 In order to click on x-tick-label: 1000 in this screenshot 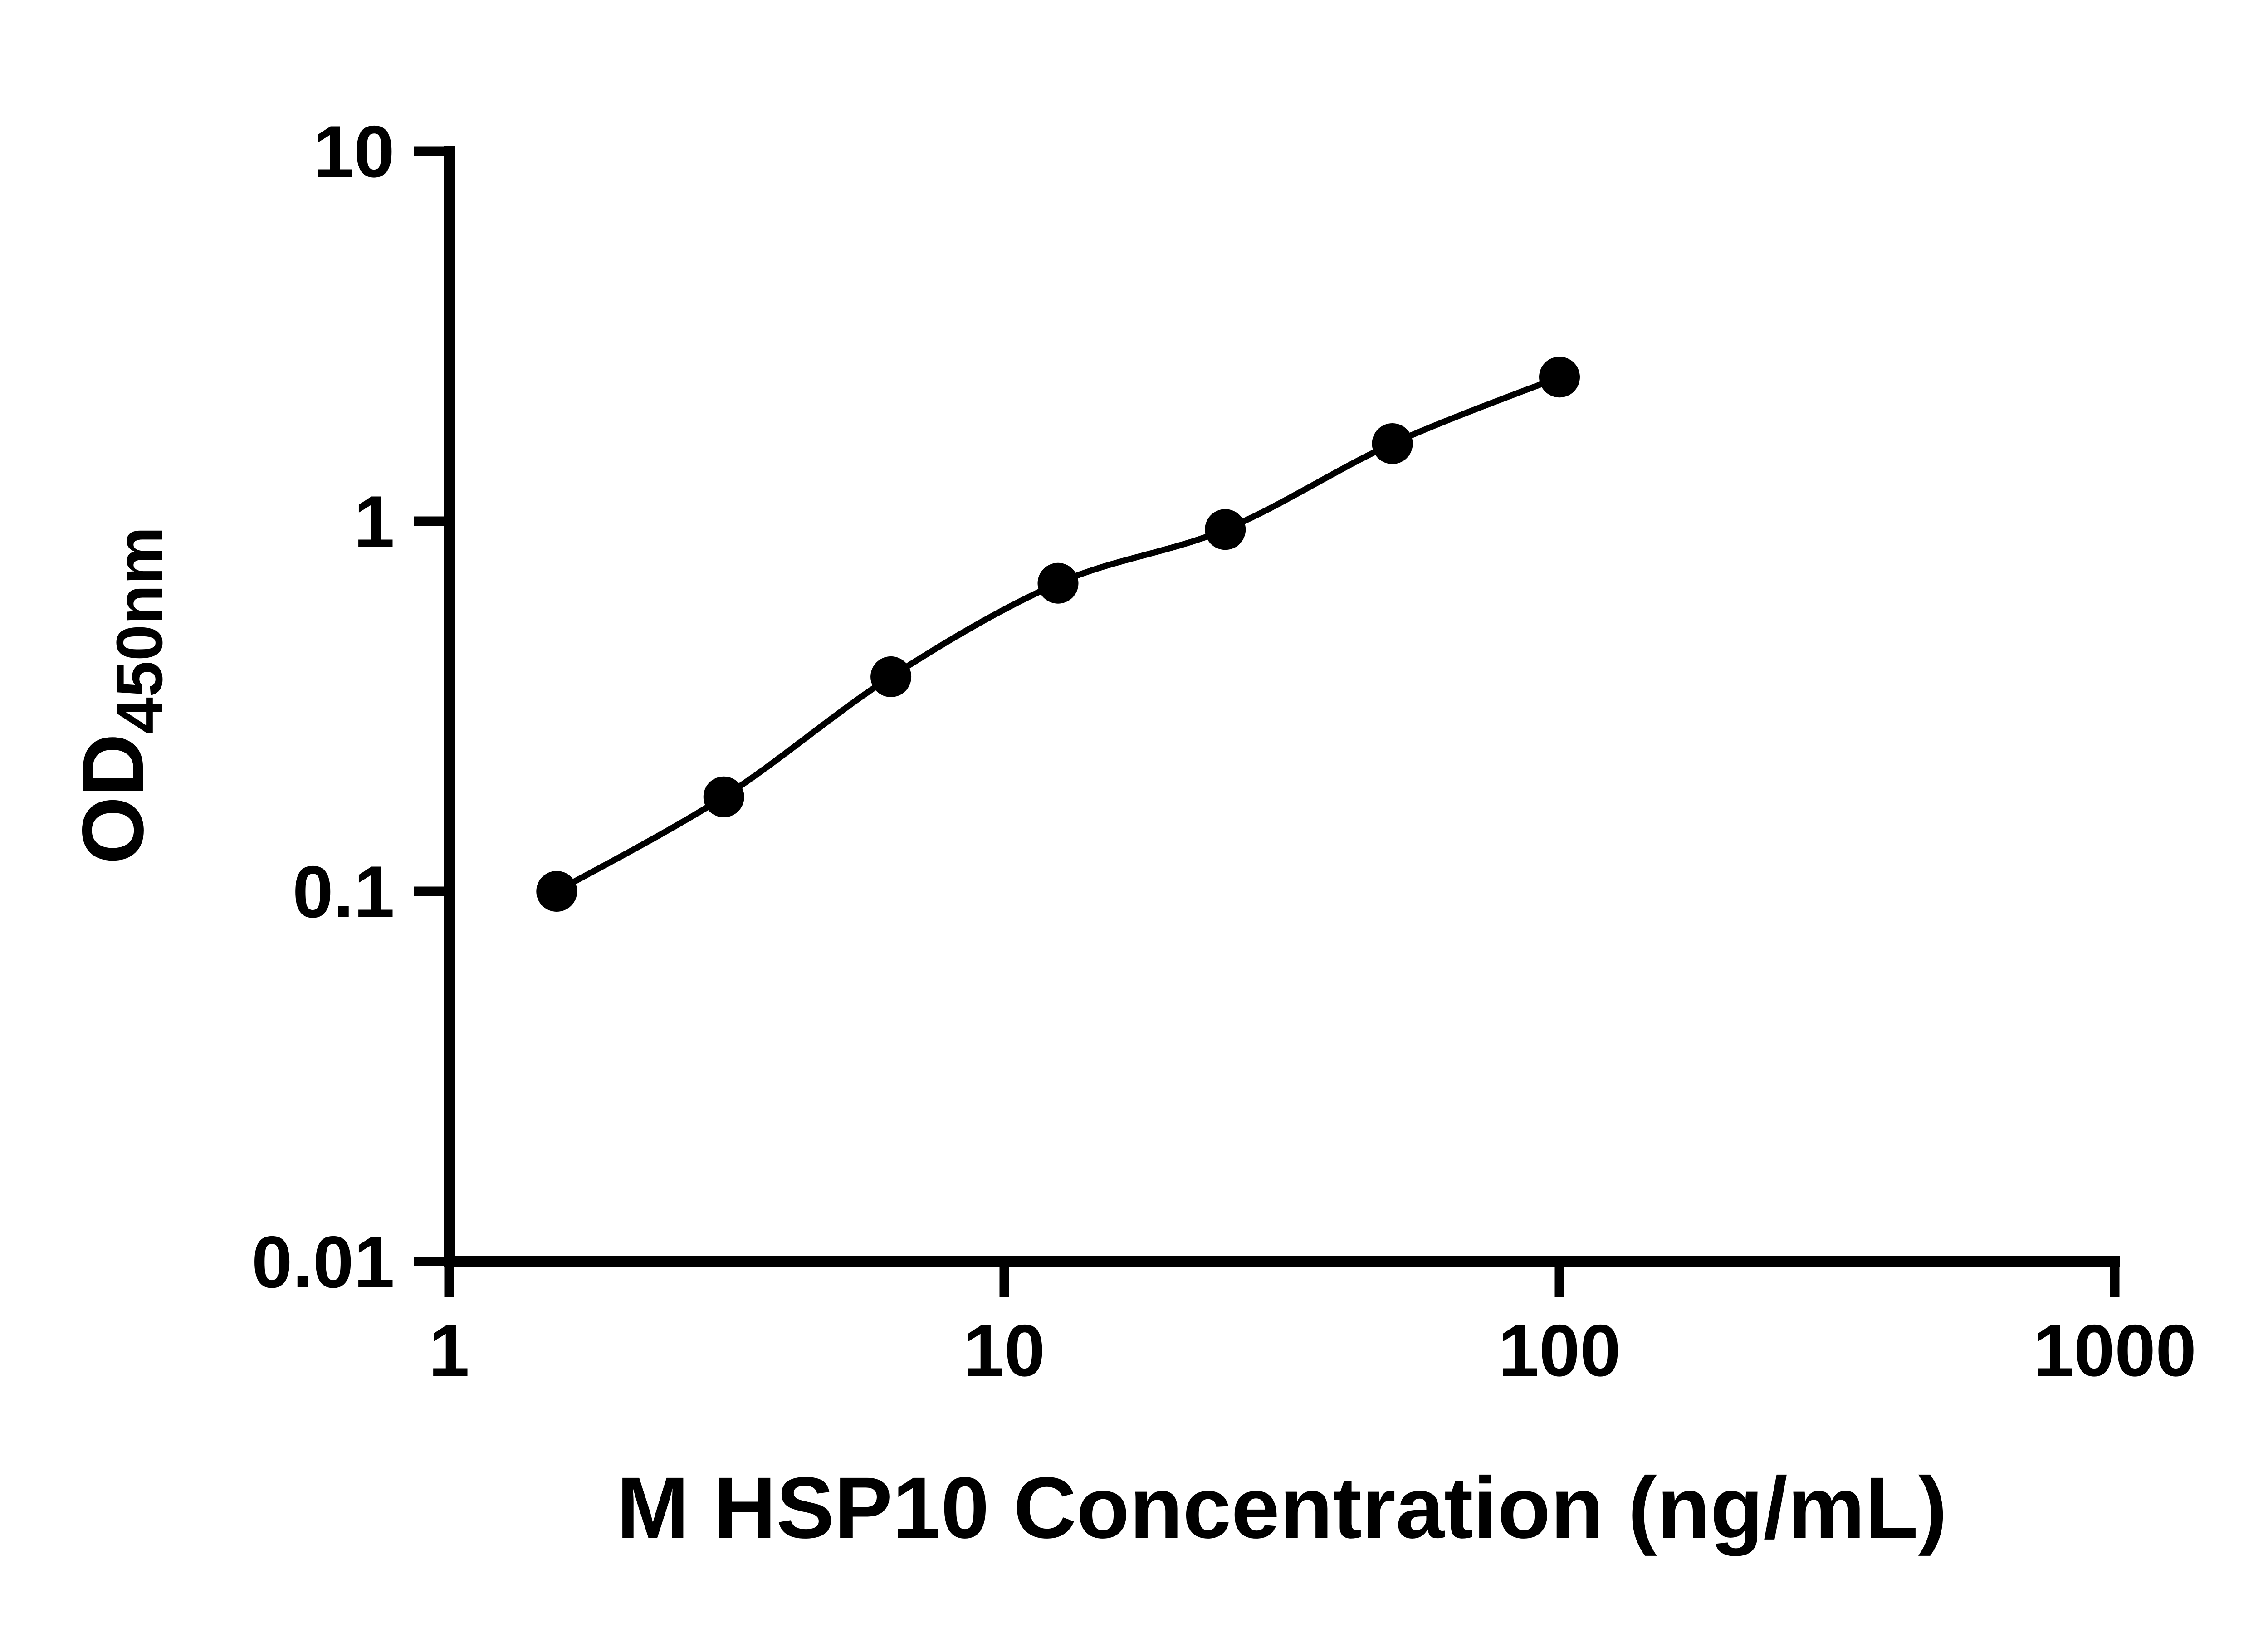, I will do `click(2114, 1351)`.